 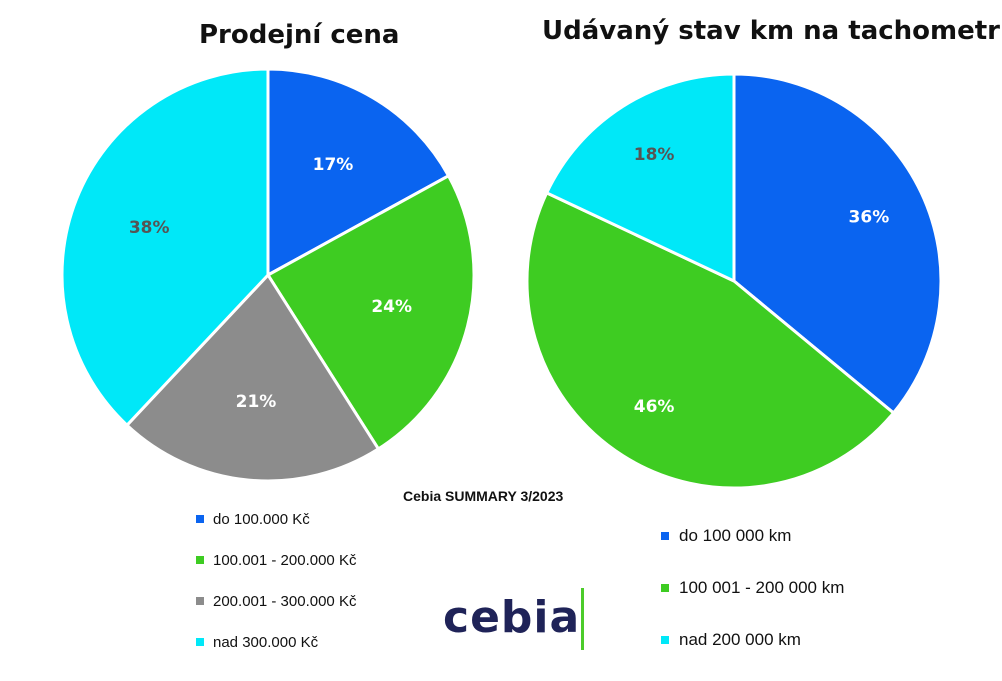 I want to click on legend-item: 100.001 - 200.000 Kč, so click(x=276, y=560).